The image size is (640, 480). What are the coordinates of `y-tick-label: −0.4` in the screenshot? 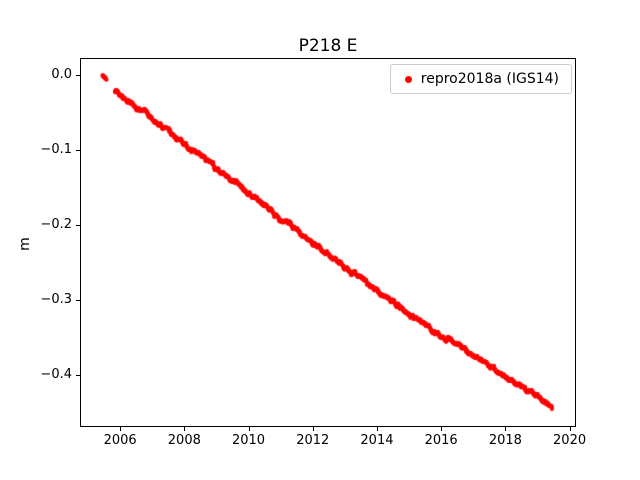 It's located at (56, 374).